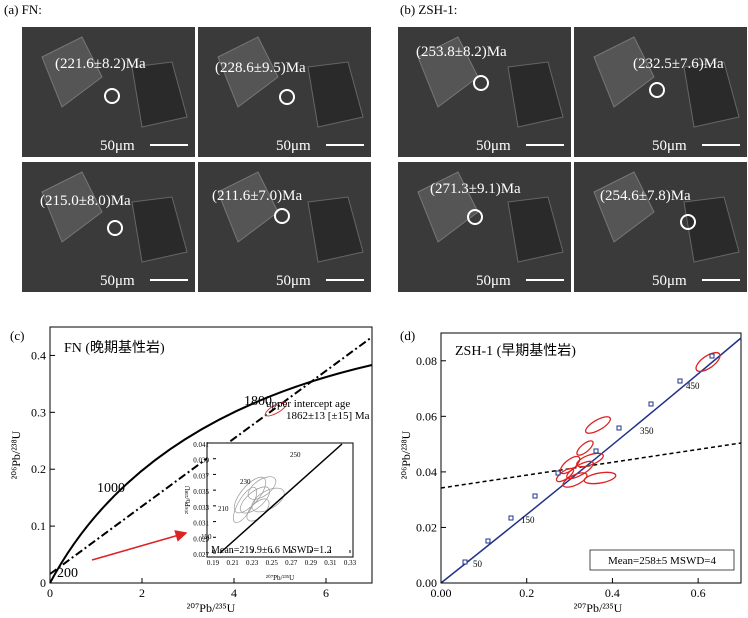  What do you see at coordinates (526, 593) in the screenshot?
I see `x-tick-label: 0.2` at bounding box center [526, 593].